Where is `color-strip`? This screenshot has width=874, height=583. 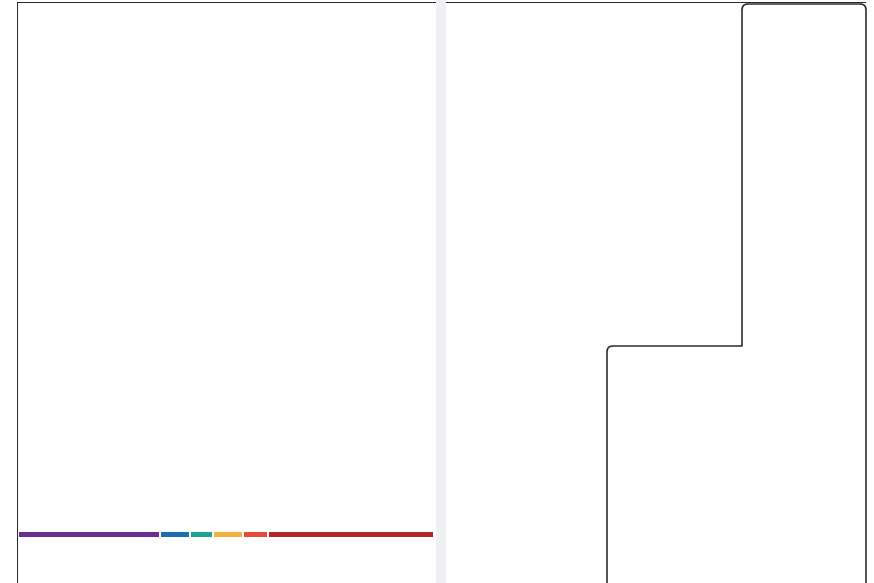 color-strip is located at coordinates (227, 534).